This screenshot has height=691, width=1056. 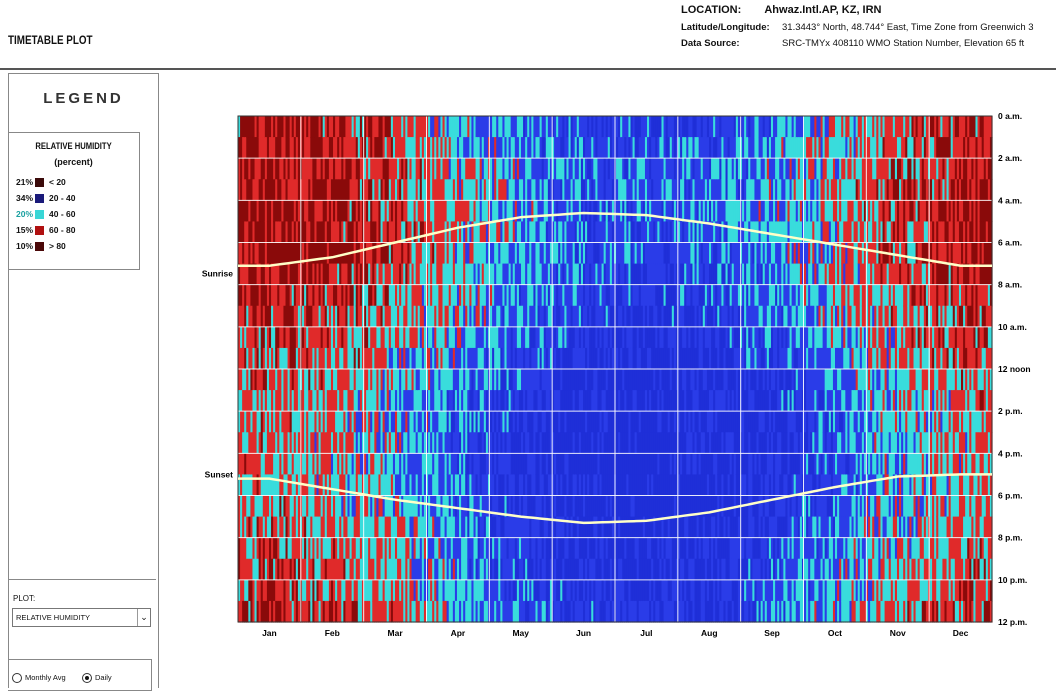 What do you see at coordinates (87, 678) in the screenshot?
I see `radio-daily-icon` at bounding box center [87, 678].